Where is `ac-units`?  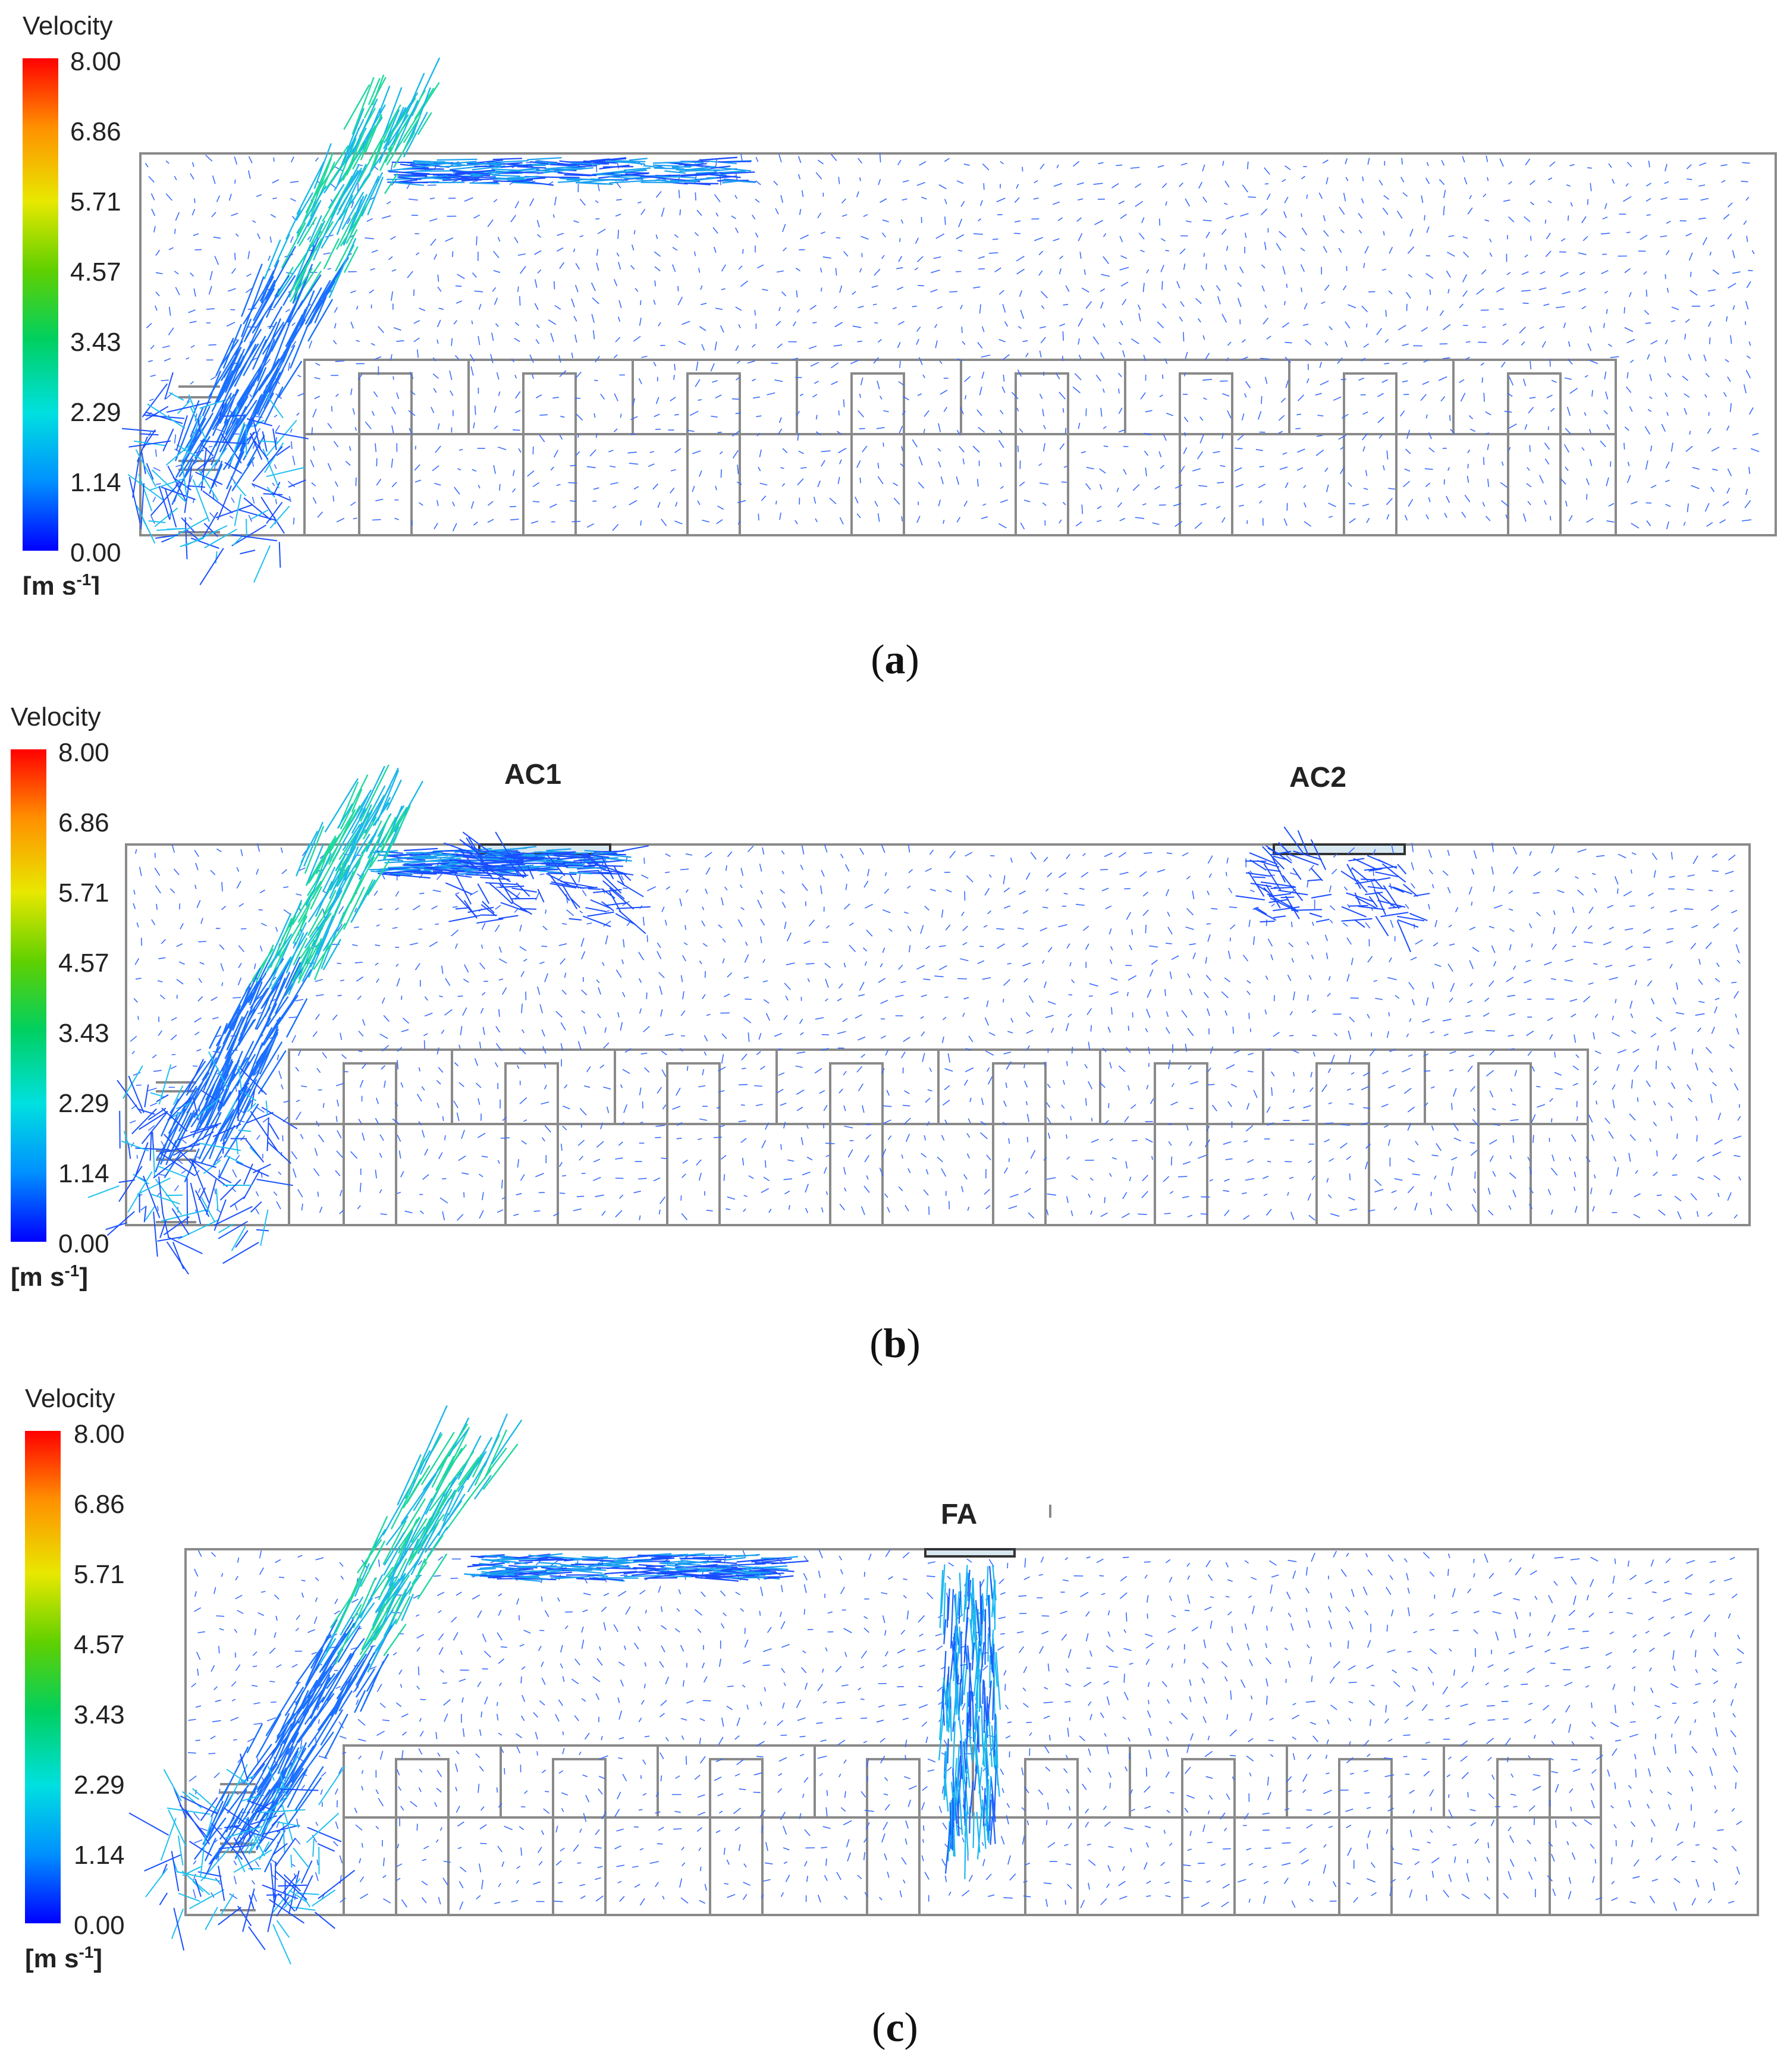
ac-units is located at coordinates (942, 849).